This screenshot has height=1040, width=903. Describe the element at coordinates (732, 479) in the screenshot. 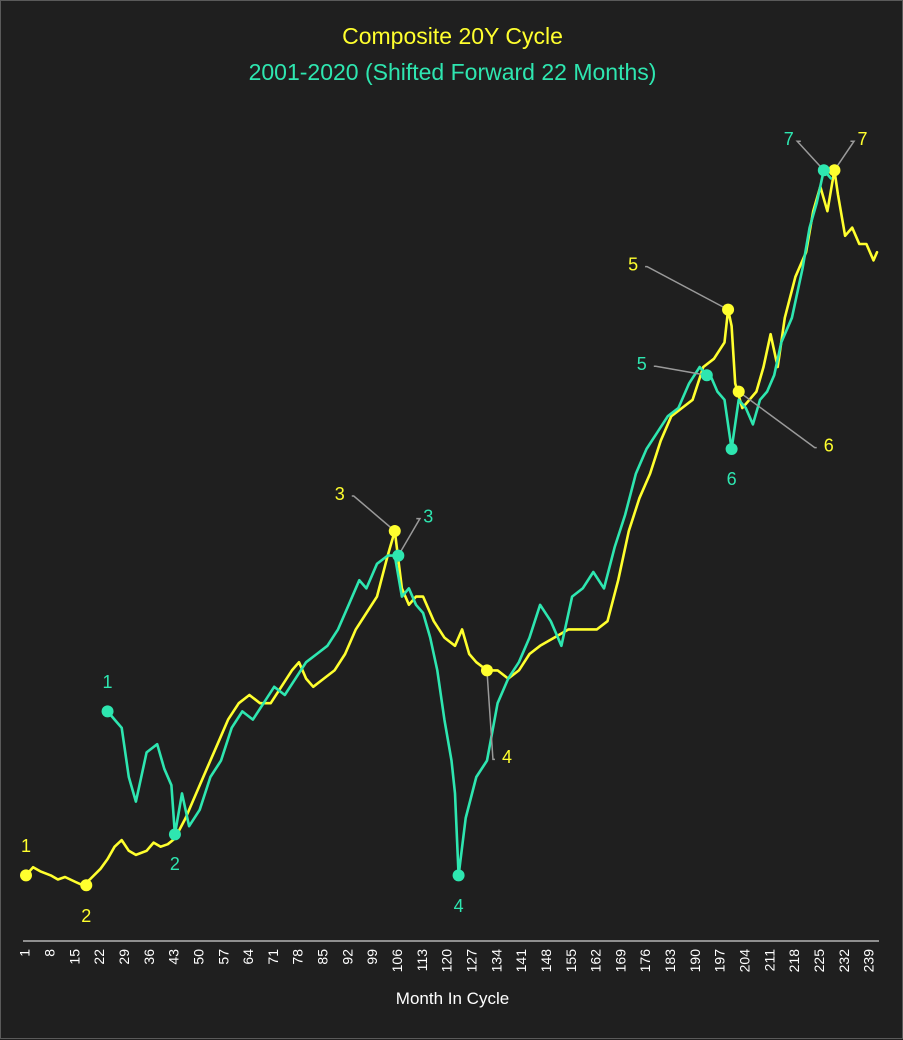

I see `teal-annotation-label: 6` at that location.